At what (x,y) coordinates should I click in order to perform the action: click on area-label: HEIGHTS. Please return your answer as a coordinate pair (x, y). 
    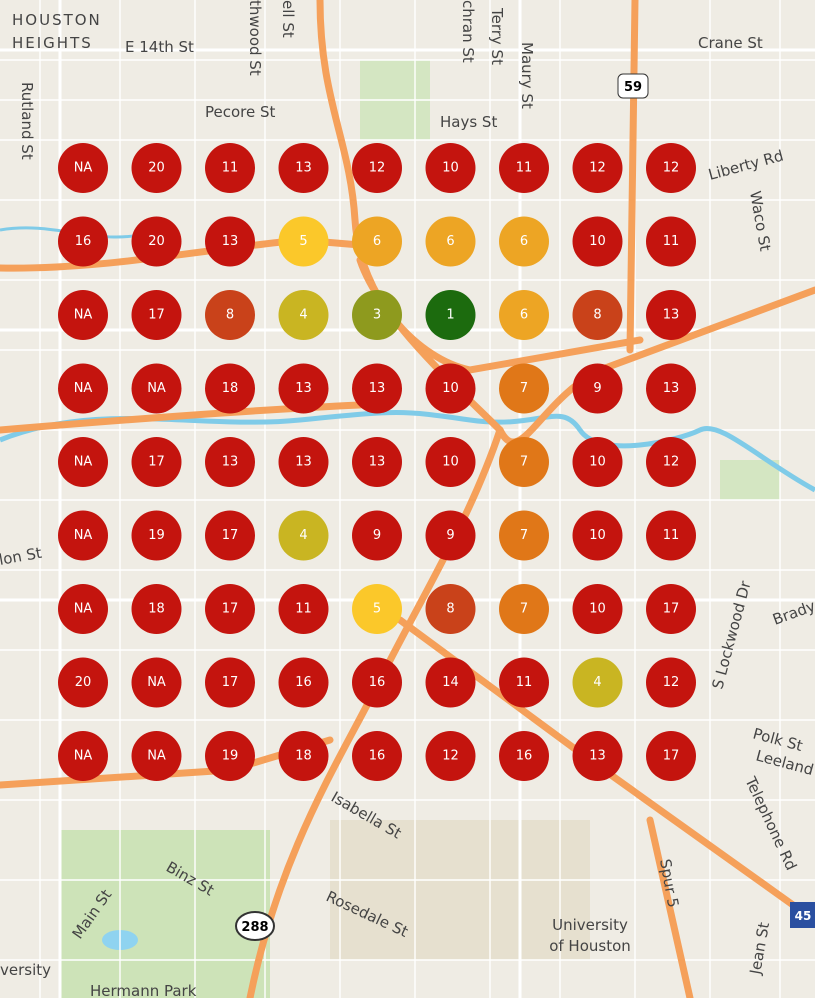
    Looking at the image, I should click on (52, 43).